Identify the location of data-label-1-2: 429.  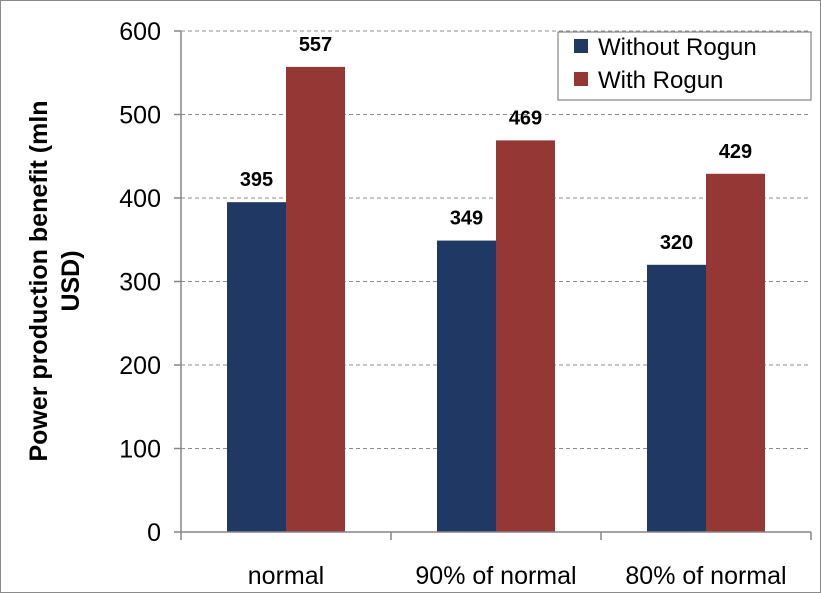
(735, 152).